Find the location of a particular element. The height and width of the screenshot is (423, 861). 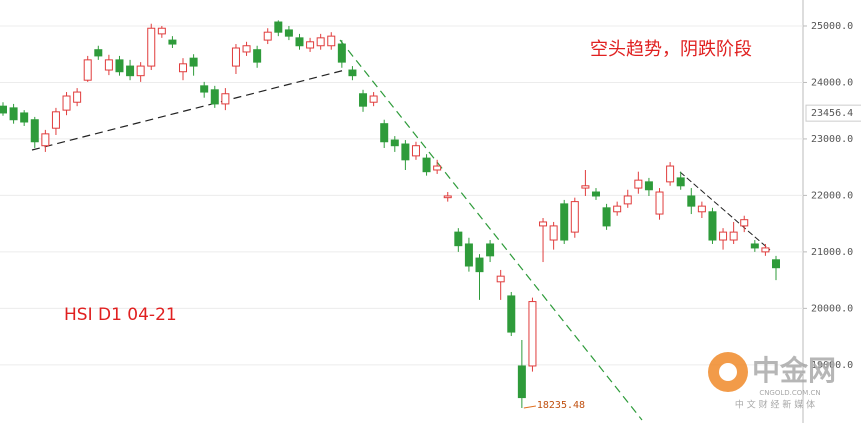

low-label: 18235.48 is located at coordinates (561, 405).